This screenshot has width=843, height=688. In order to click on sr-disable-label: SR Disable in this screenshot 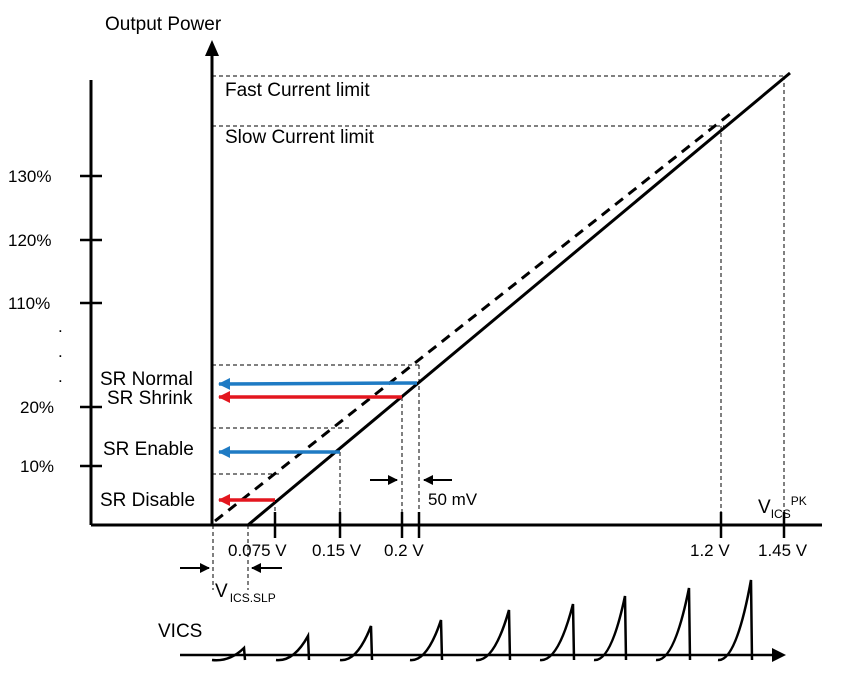, I will do `click(147, 500)`.